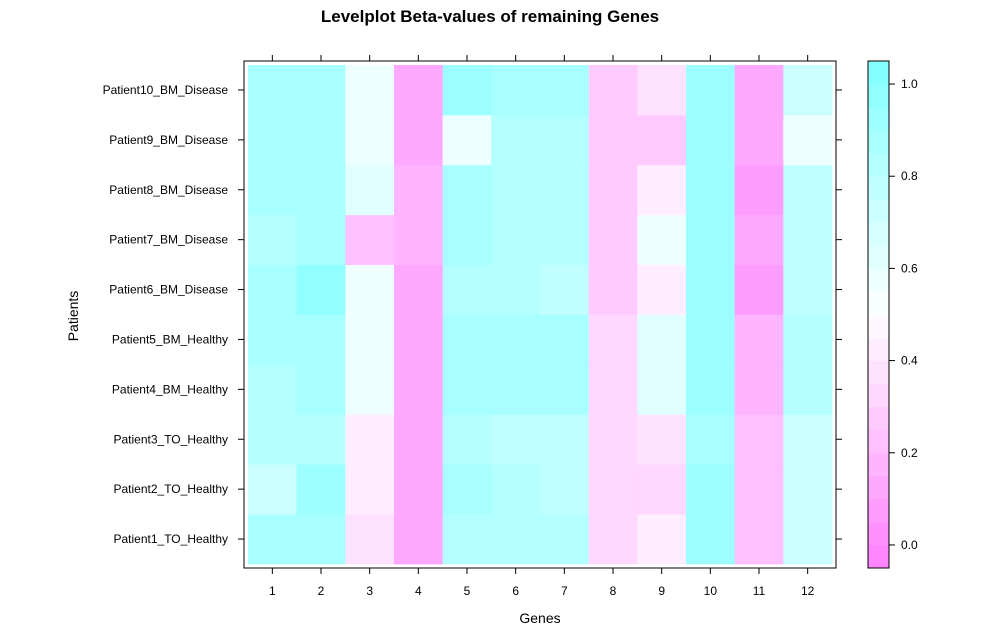  I want to click on x-tick-label: 12, so click(808, 591).